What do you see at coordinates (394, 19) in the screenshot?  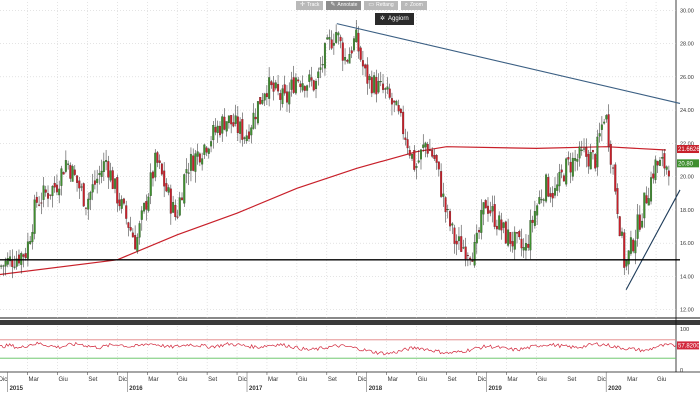 I see `update-button: ✲ Aggiorn` at bounding box center [394, 19].